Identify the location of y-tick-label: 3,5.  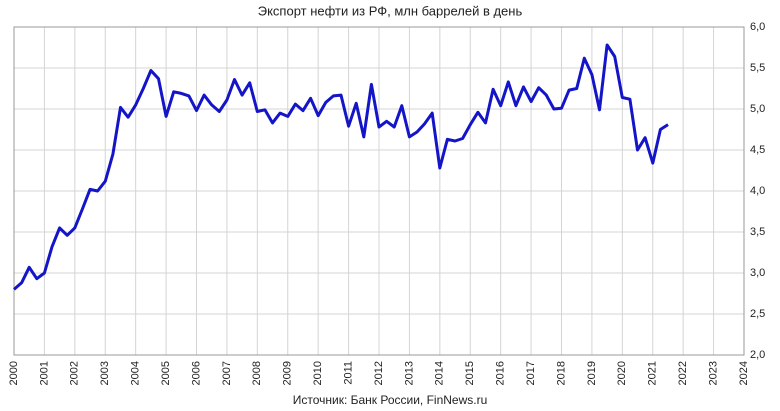
(757, 232).